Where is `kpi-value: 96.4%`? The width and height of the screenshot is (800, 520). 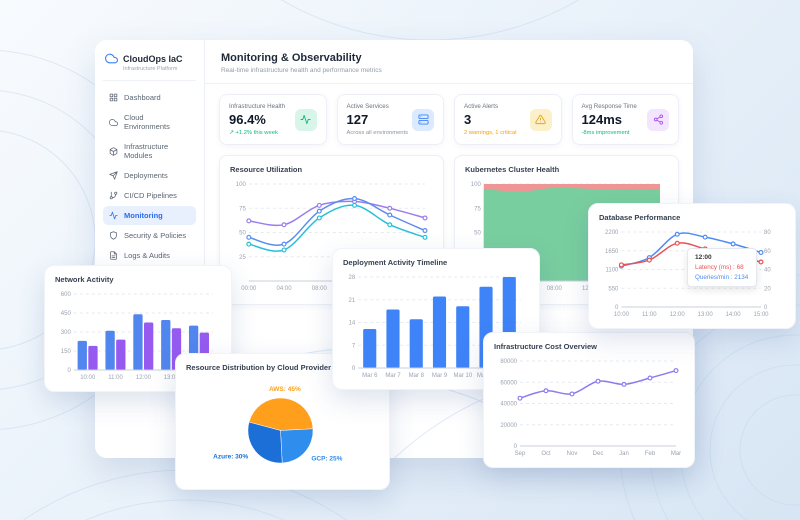 kpi-value: 96.4% is located at coordinates (247, 119).